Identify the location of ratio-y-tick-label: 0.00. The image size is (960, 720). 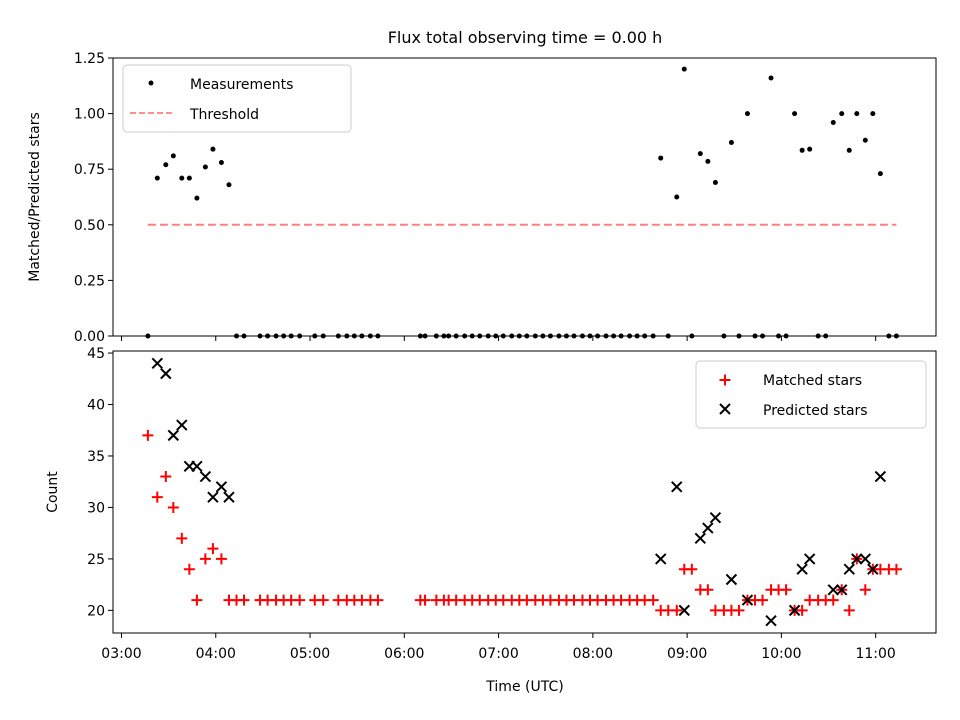
(89, 337).